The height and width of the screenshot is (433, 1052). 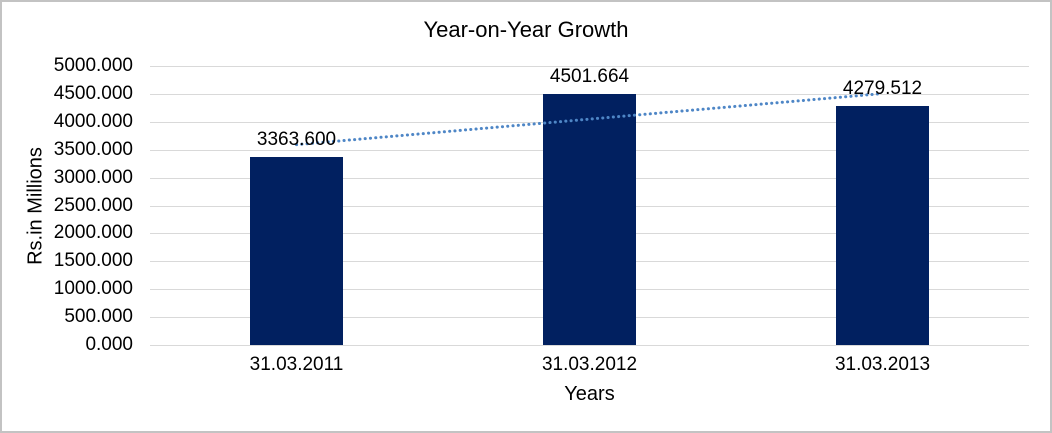 What do you see at coordinates (589, 76) in the screenshot?
I see `bar-value-label: 4501.664` at bounding box center [589, 76].